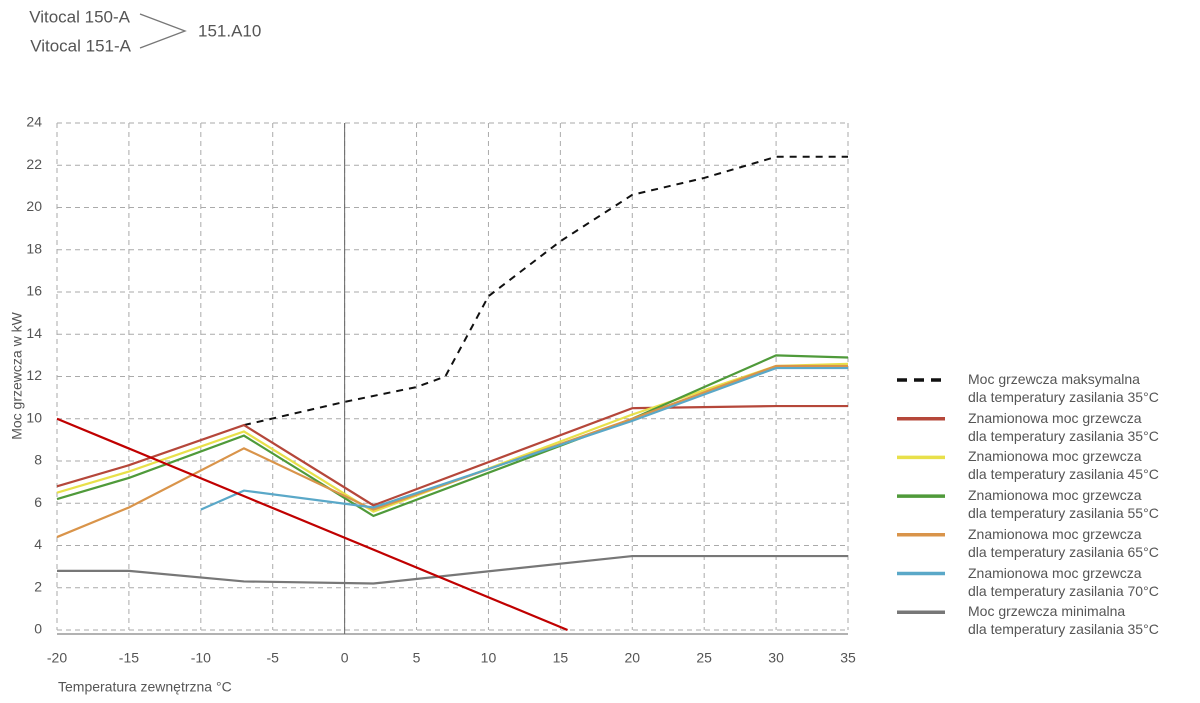 Image resolution: width=1200 pixels, height=703 pixels. I want to click on y-axis-title: Moc grzewcza w kW, so click(17, 375).